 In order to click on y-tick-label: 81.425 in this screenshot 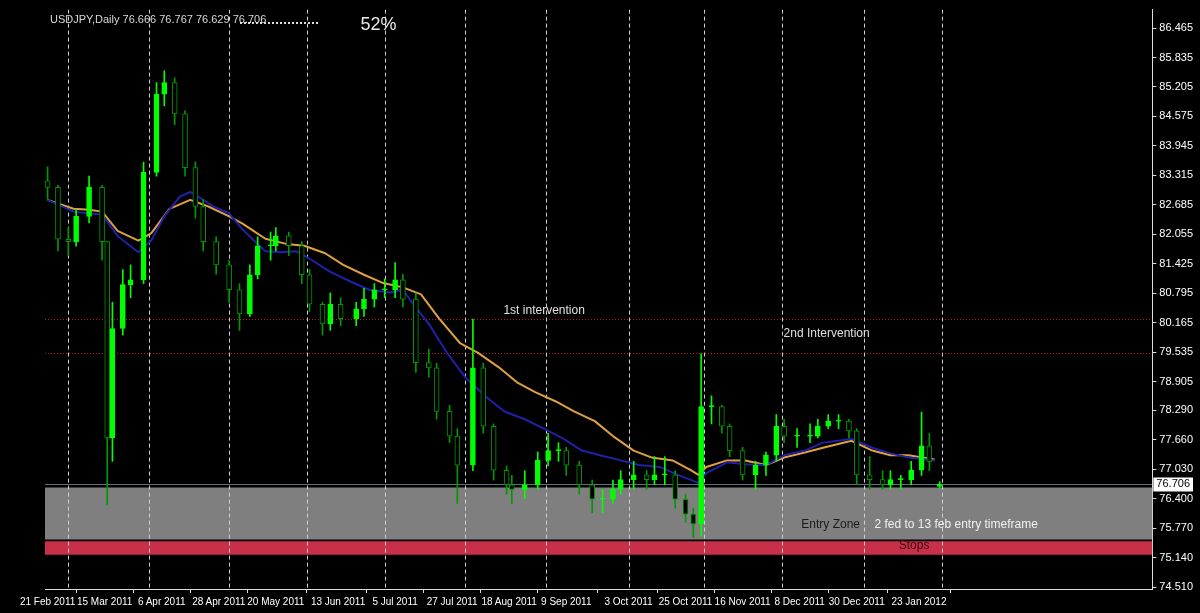, I will do `click(1176, 262)`.